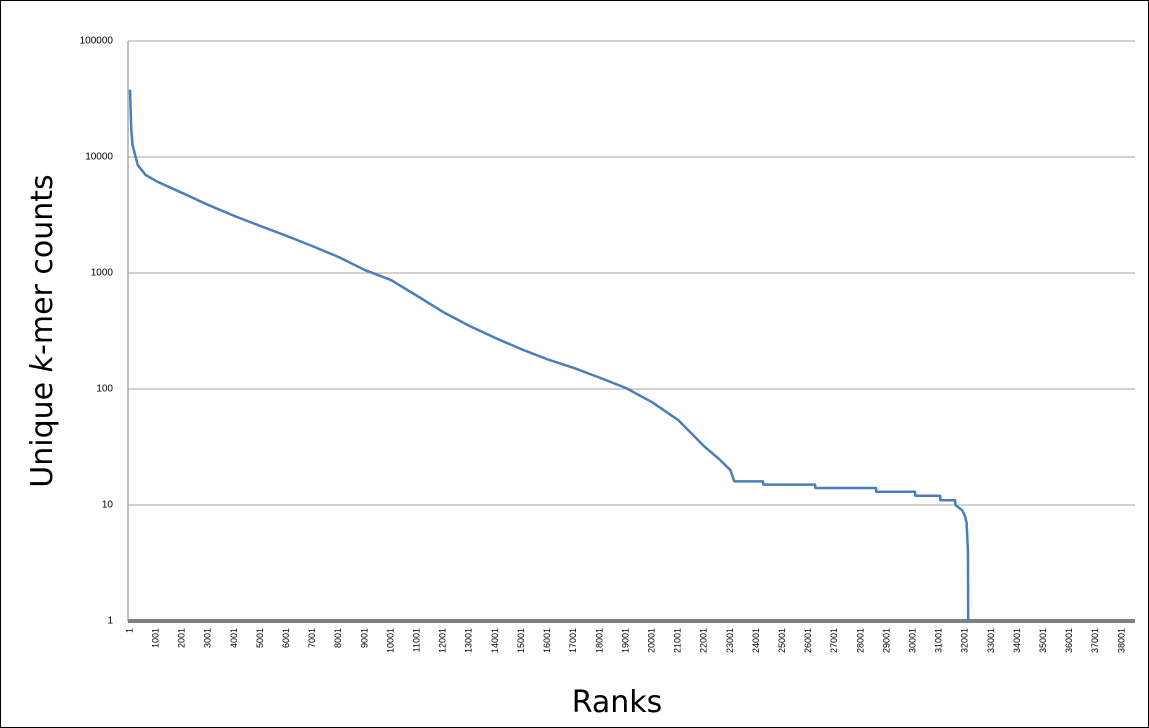 The width and height of the screenshot is (1149, 728). What do you see at coordinates (965, 640) in the screenshot?
I see `x-tick-label: 32001` at bounding box center [965, 640].